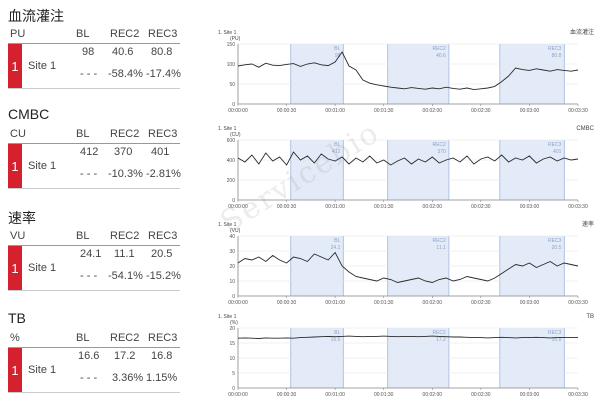  I want to click on value-rec2: 11.1, so click(124, 254).